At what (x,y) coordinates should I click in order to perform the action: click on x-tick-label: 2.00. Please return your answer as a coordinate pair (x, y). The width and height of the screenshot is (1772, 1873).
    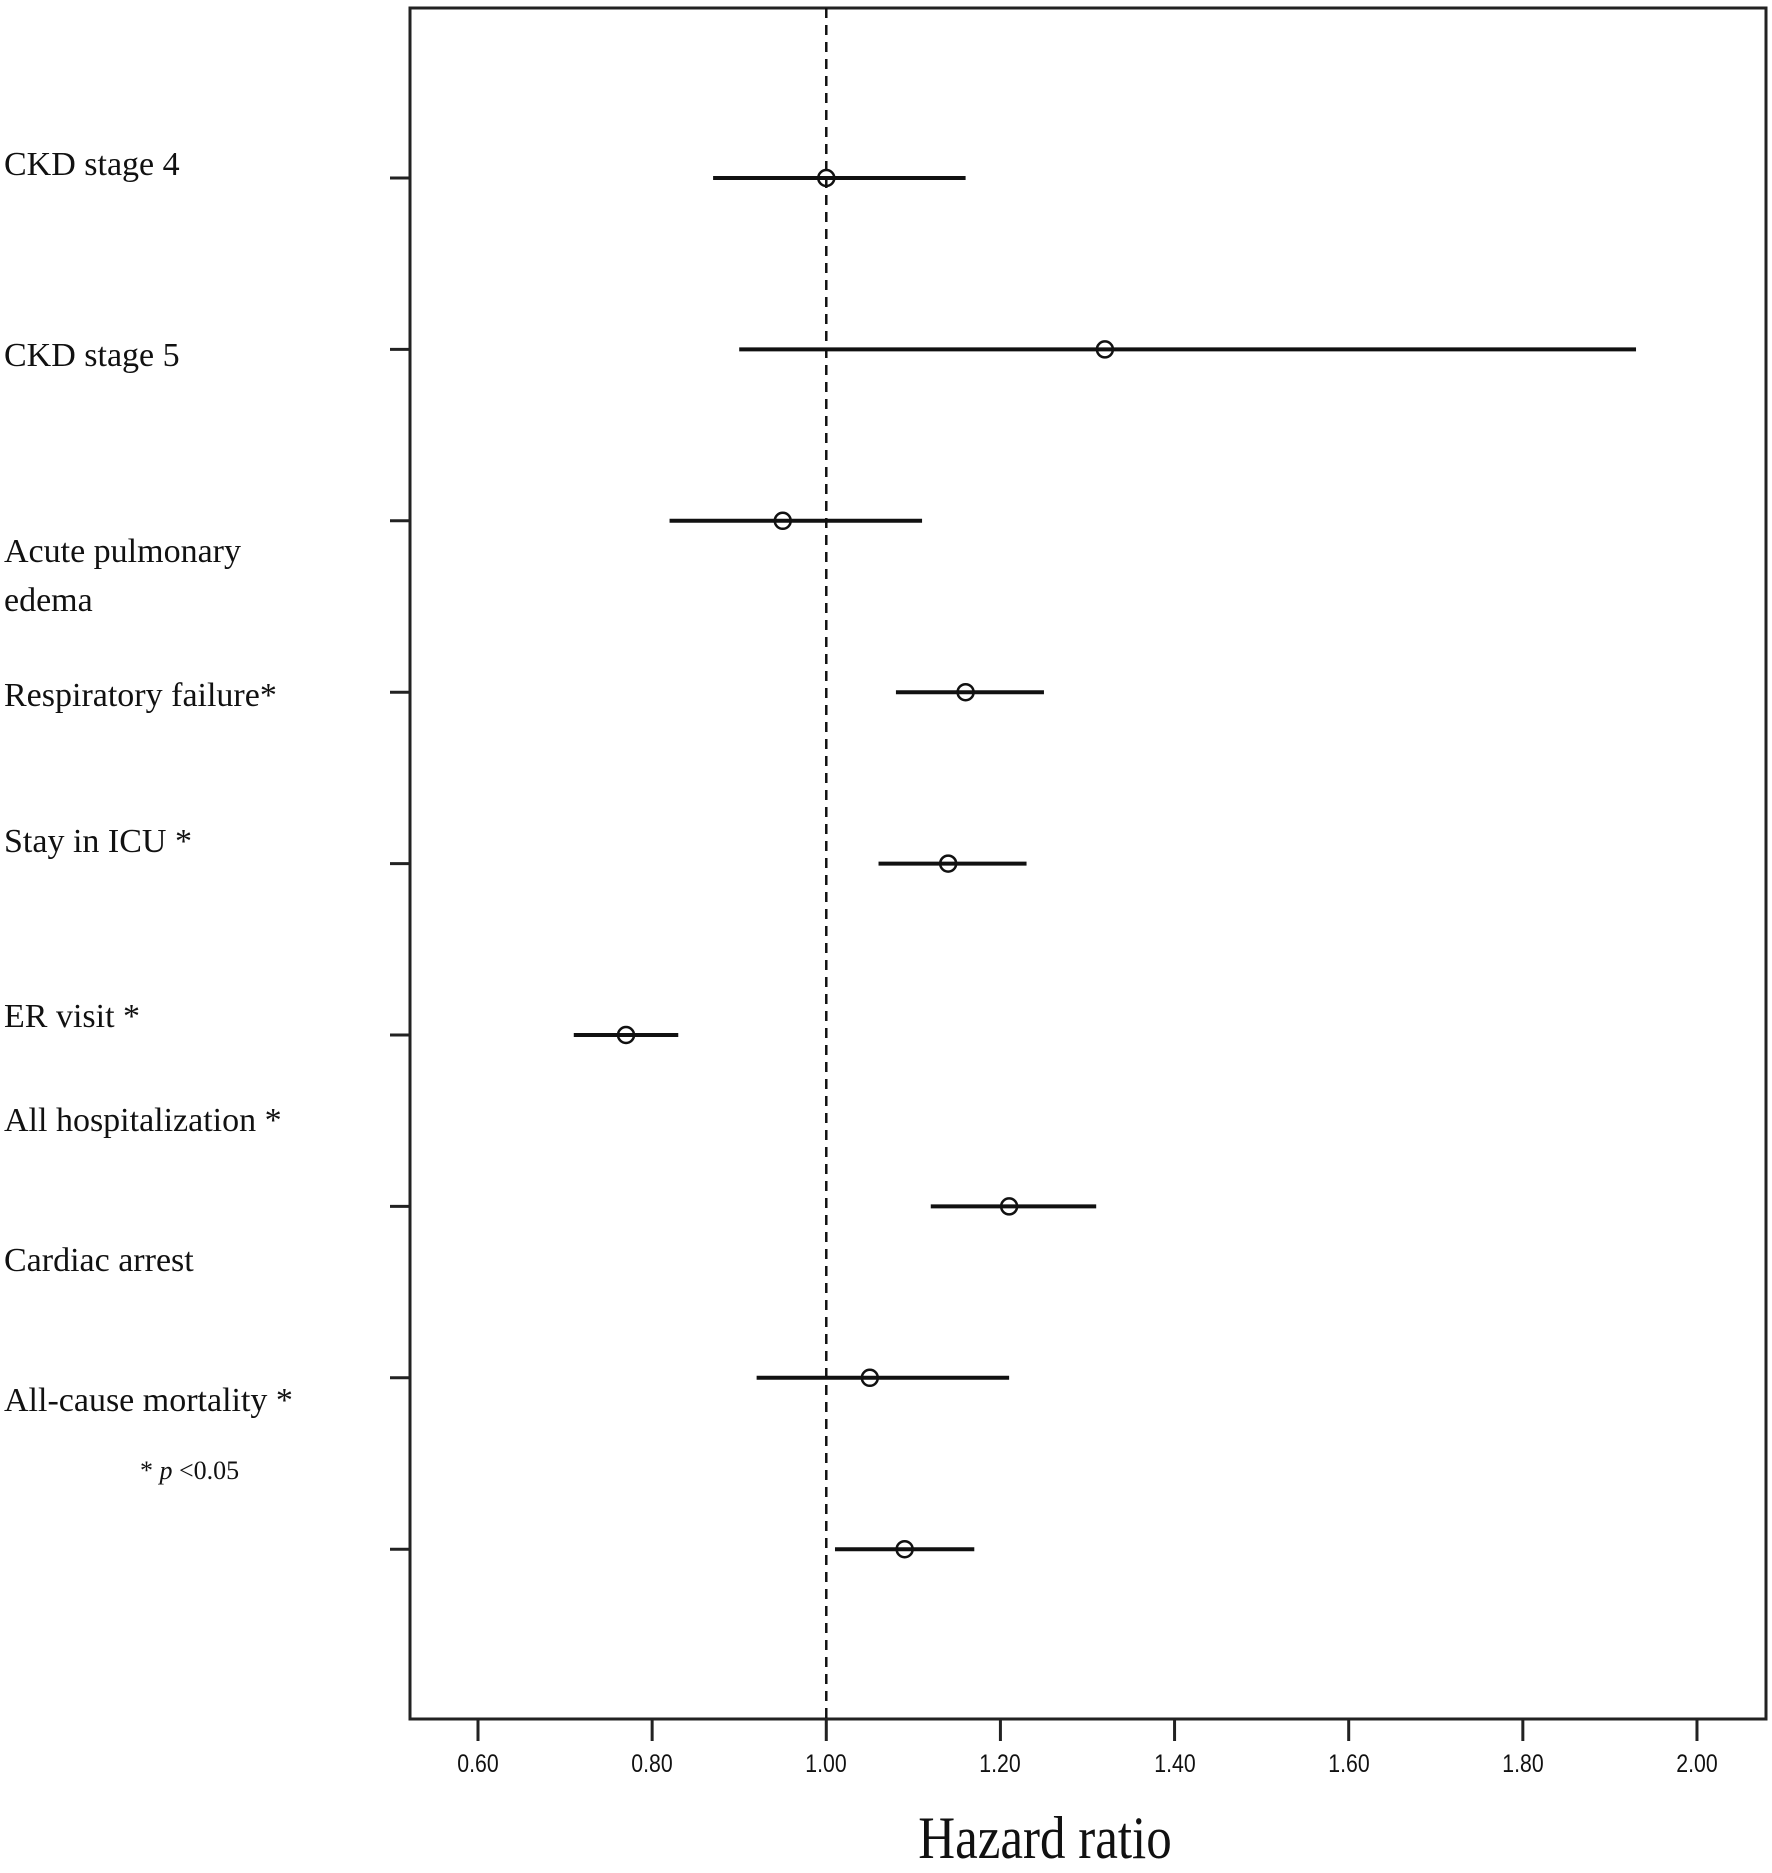
    Looking at the image, I should click on (1697, 1764).